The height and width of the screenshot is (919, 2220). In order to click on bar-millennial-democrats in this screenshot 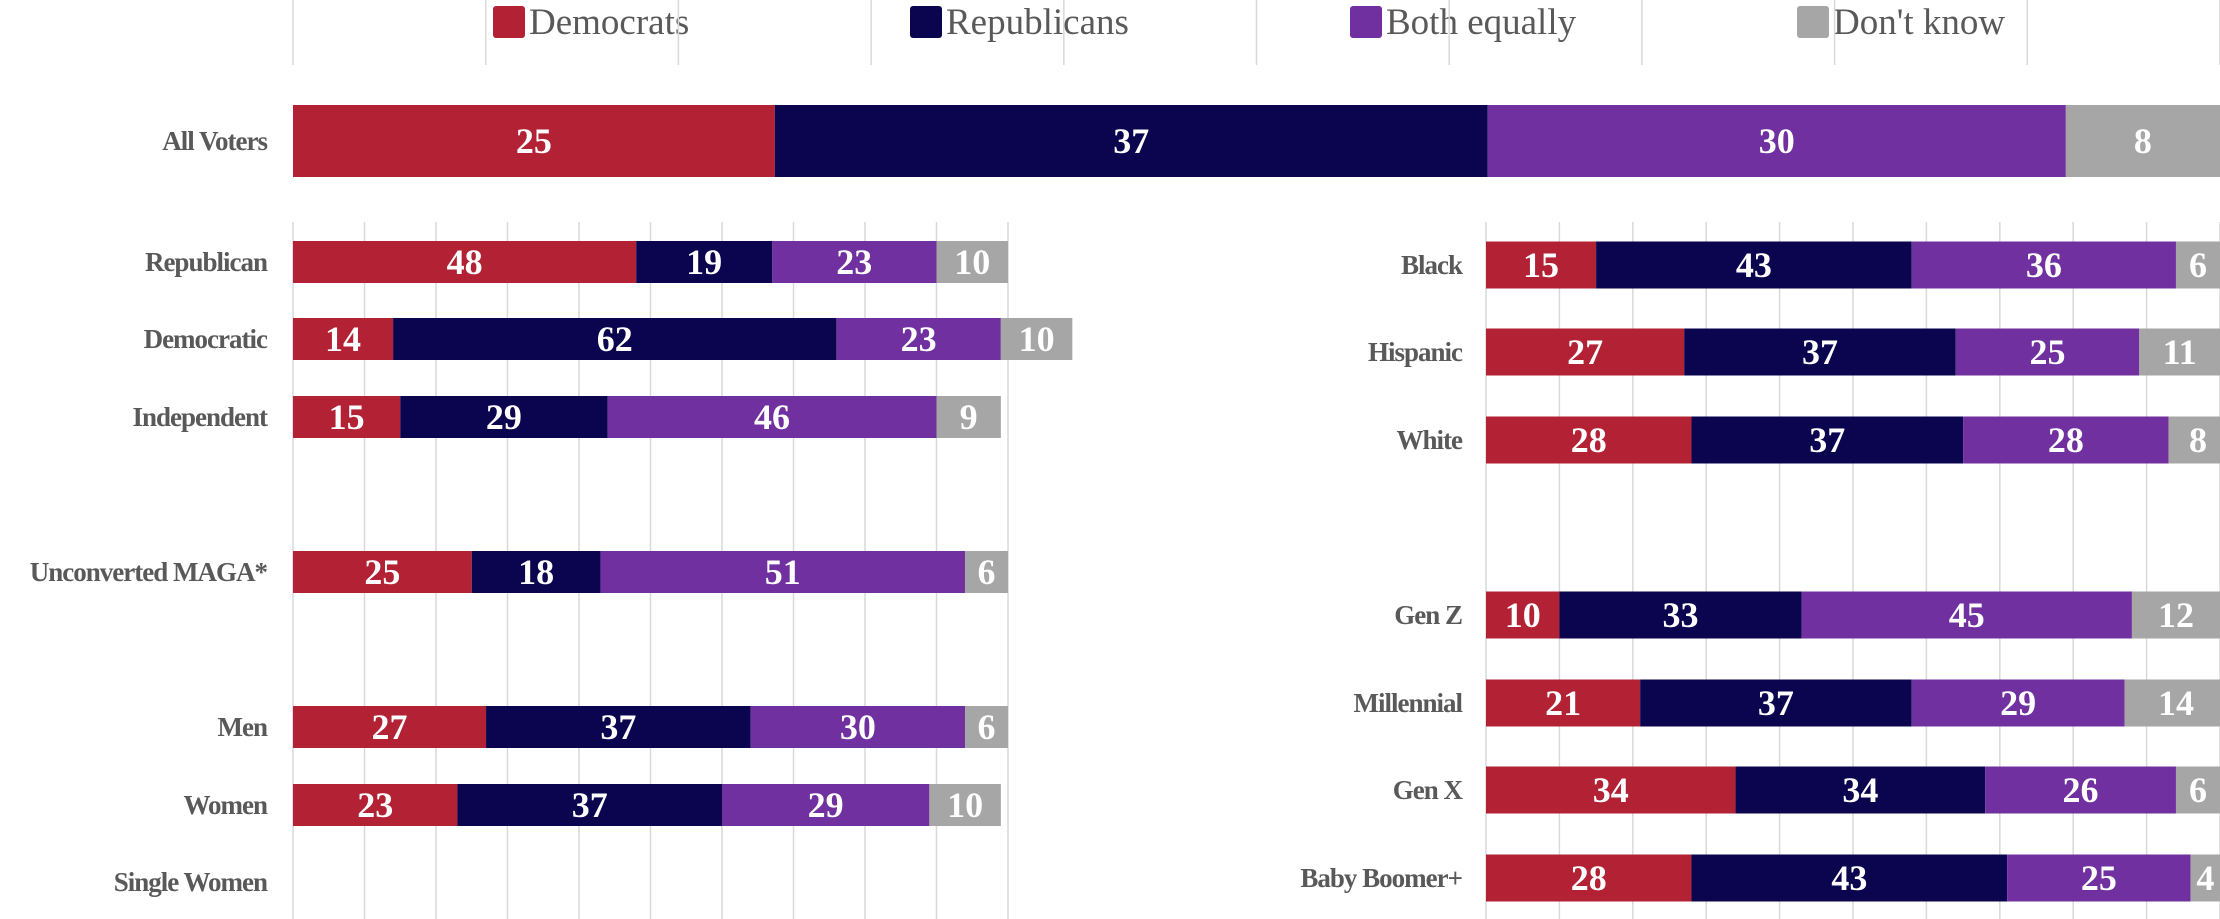, I will do `click(1563, 703)`.